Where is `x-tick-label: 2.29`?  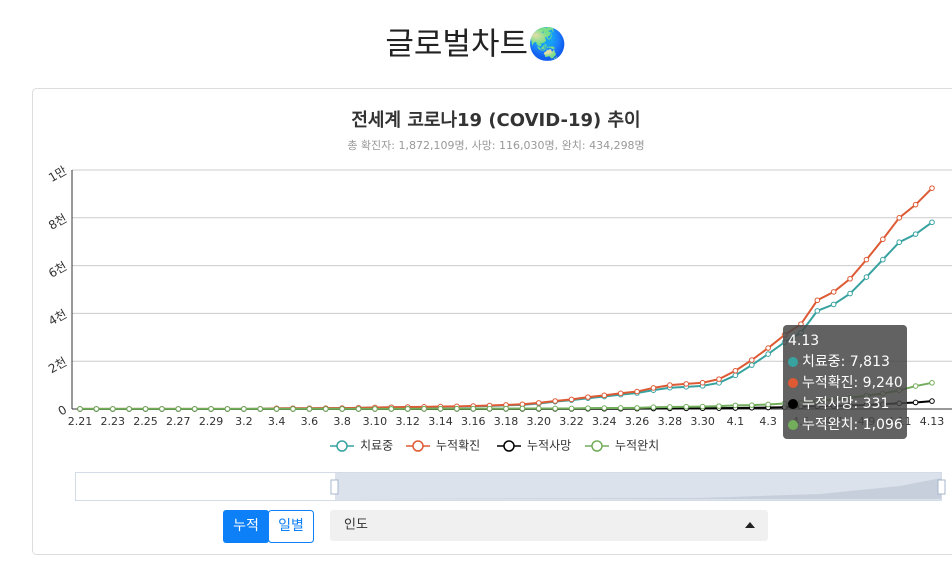
x-tick-label: 2.29 is located at coordinates (211, 421).